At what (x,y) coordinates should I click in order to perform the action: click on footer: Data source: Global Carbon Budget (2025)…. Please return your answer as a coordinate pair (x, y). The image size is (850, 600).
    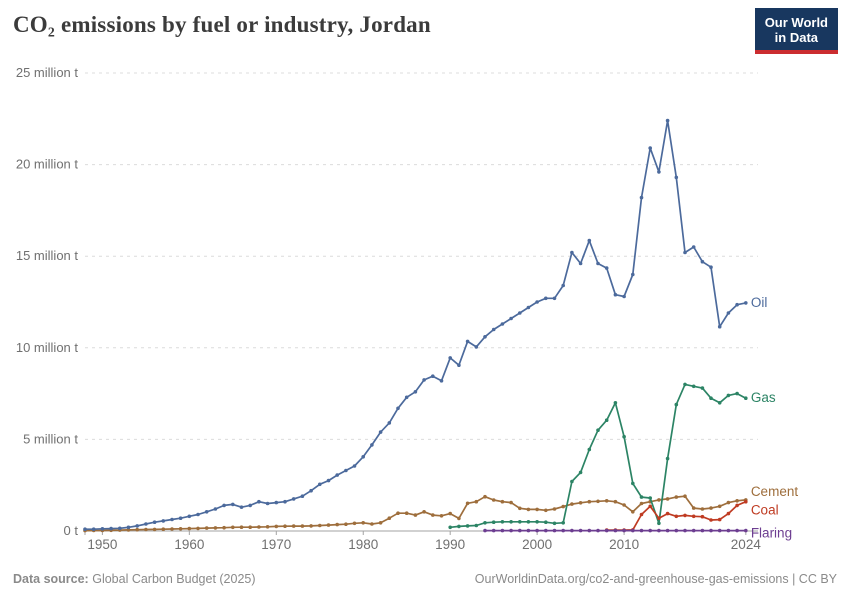
    Looking at the image, I should click on (425, 579).